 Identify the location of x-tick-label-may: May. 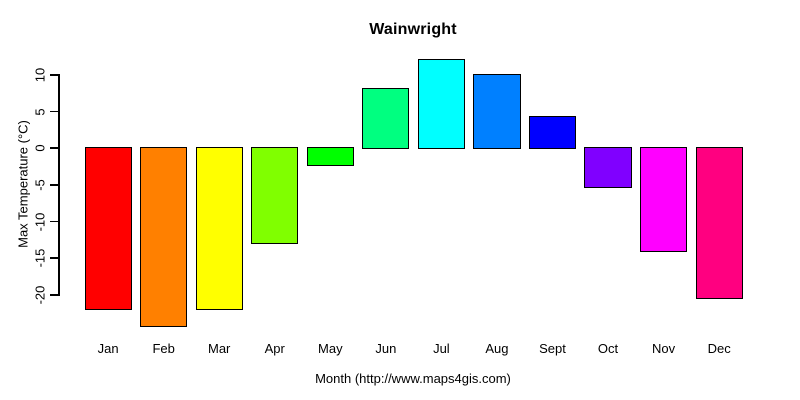
(330, 348).